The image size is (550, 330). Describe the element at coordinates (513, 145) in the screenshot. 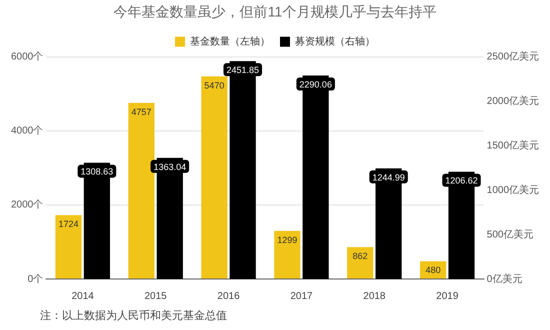

I see `y2-tick-label: 1500亿美元` at that location.